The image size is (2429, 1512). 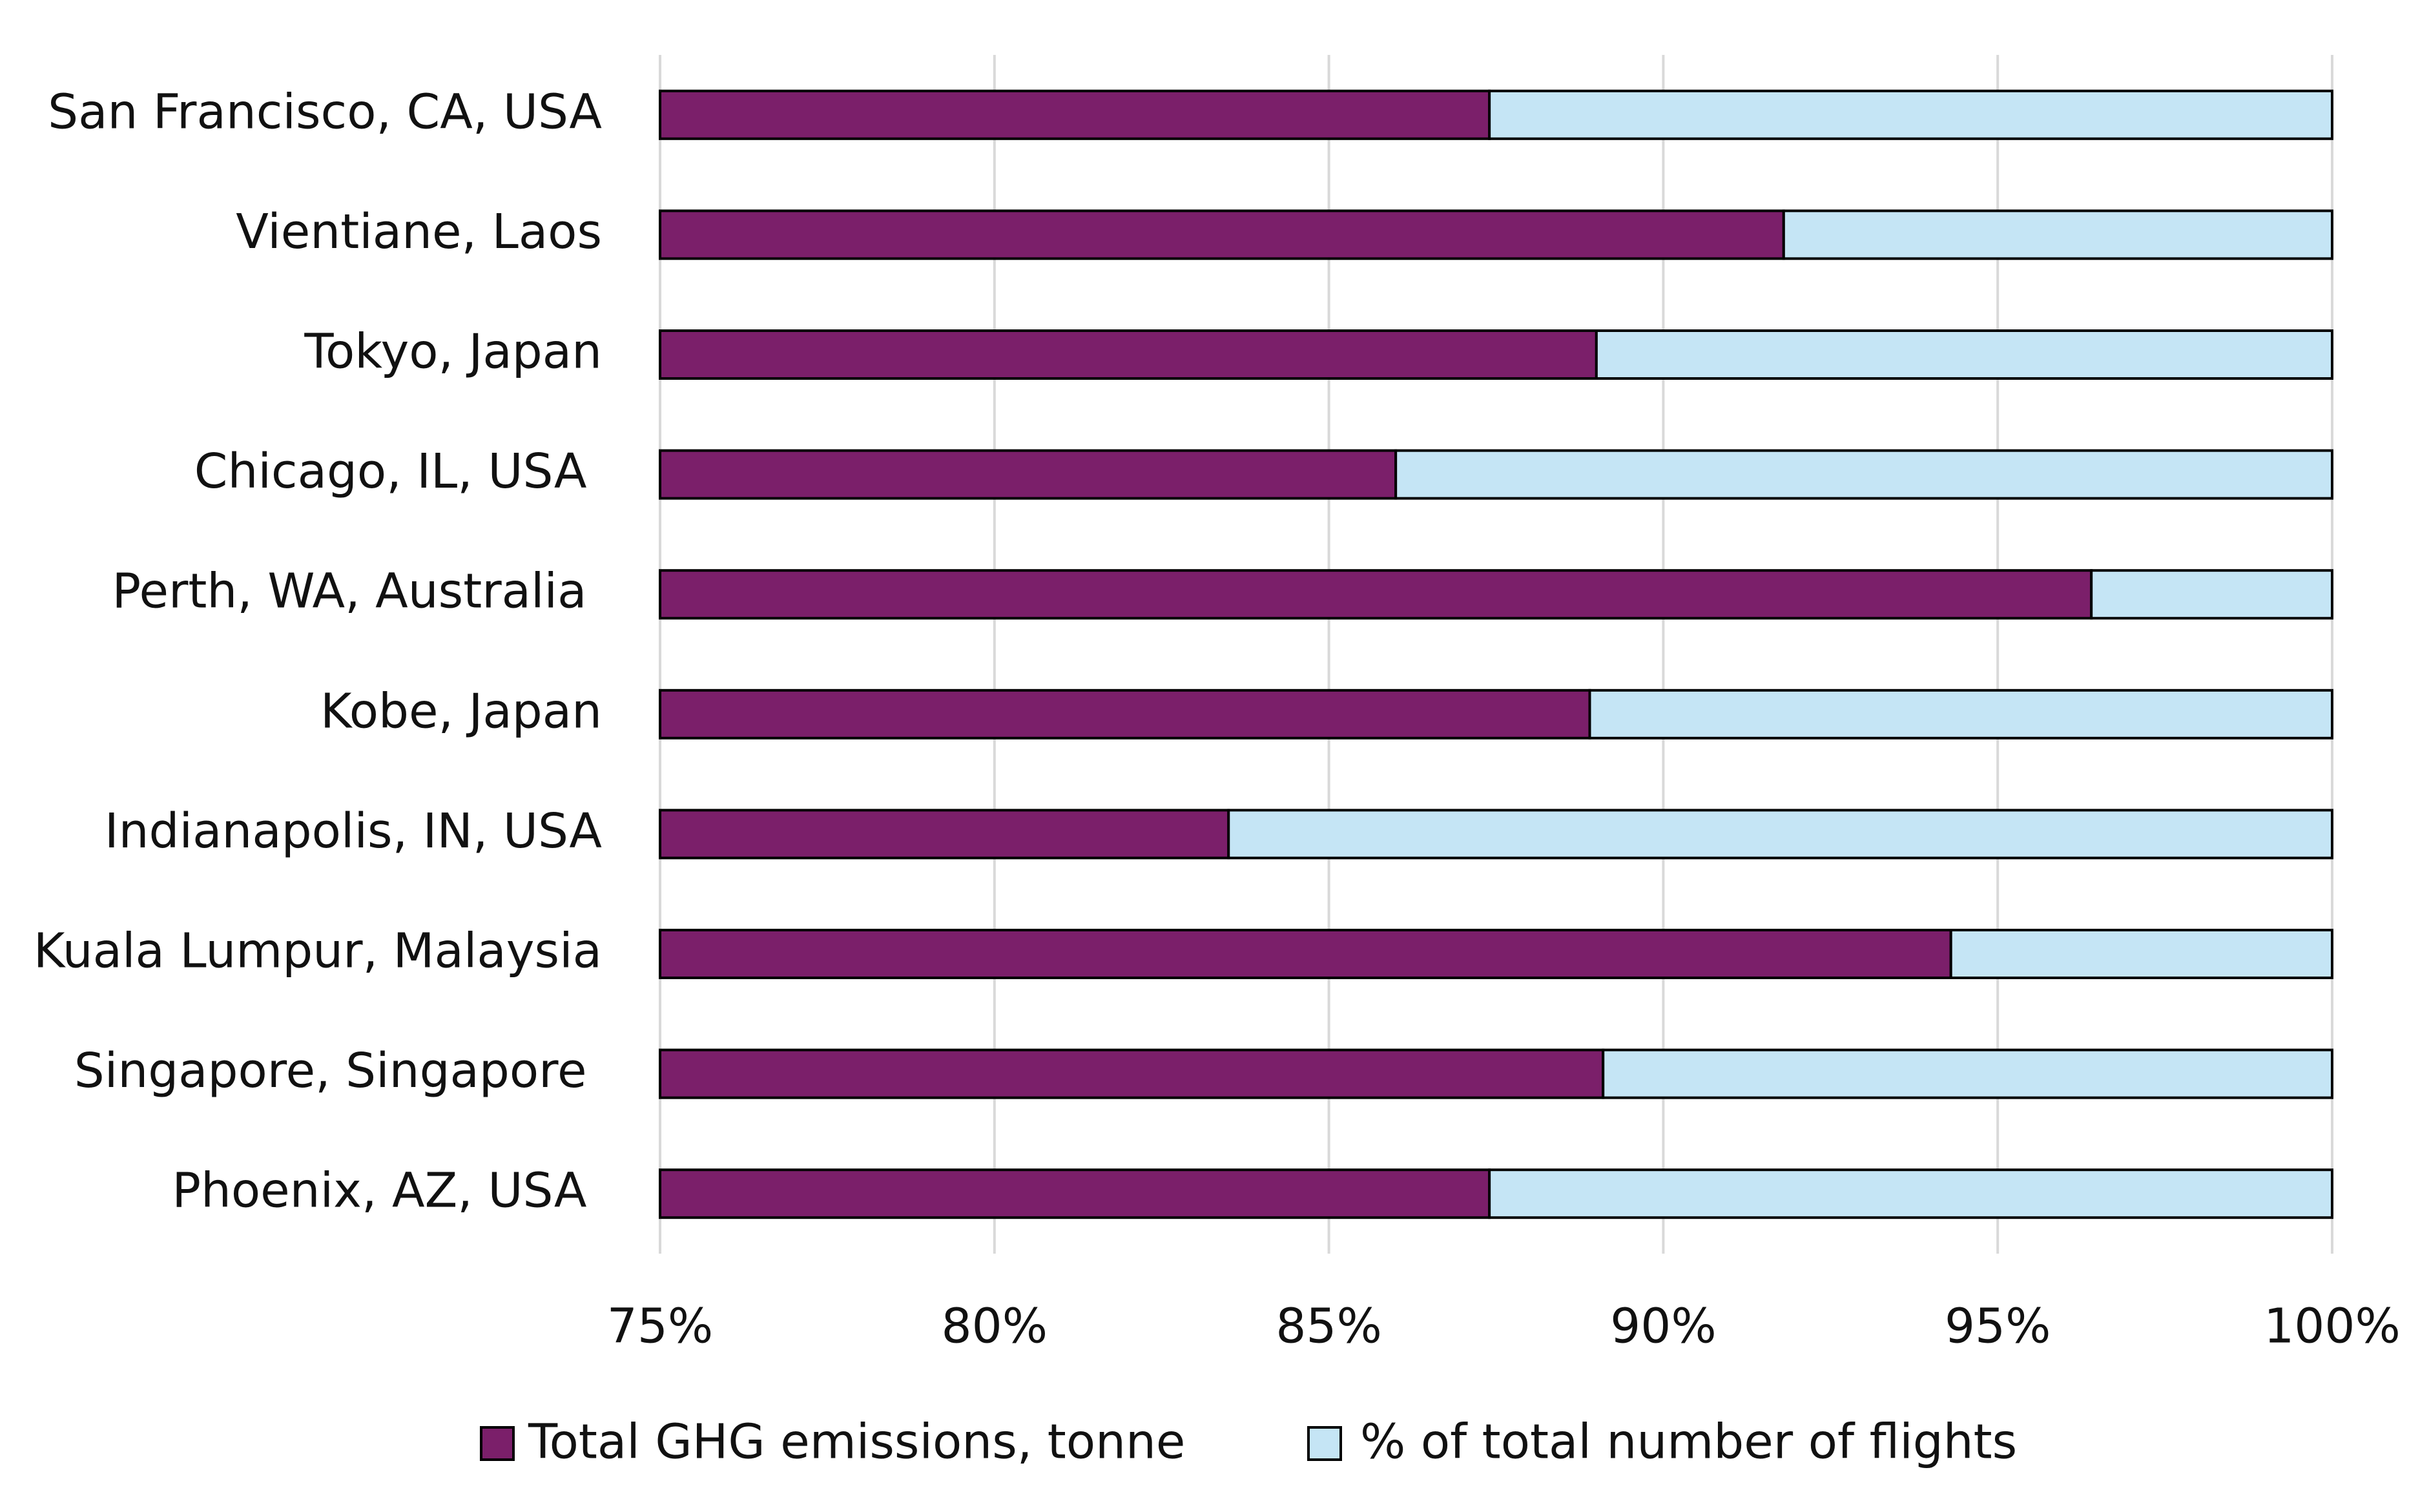 I want to click on x-tick-label: 75%, so click(x=660, y=1326).